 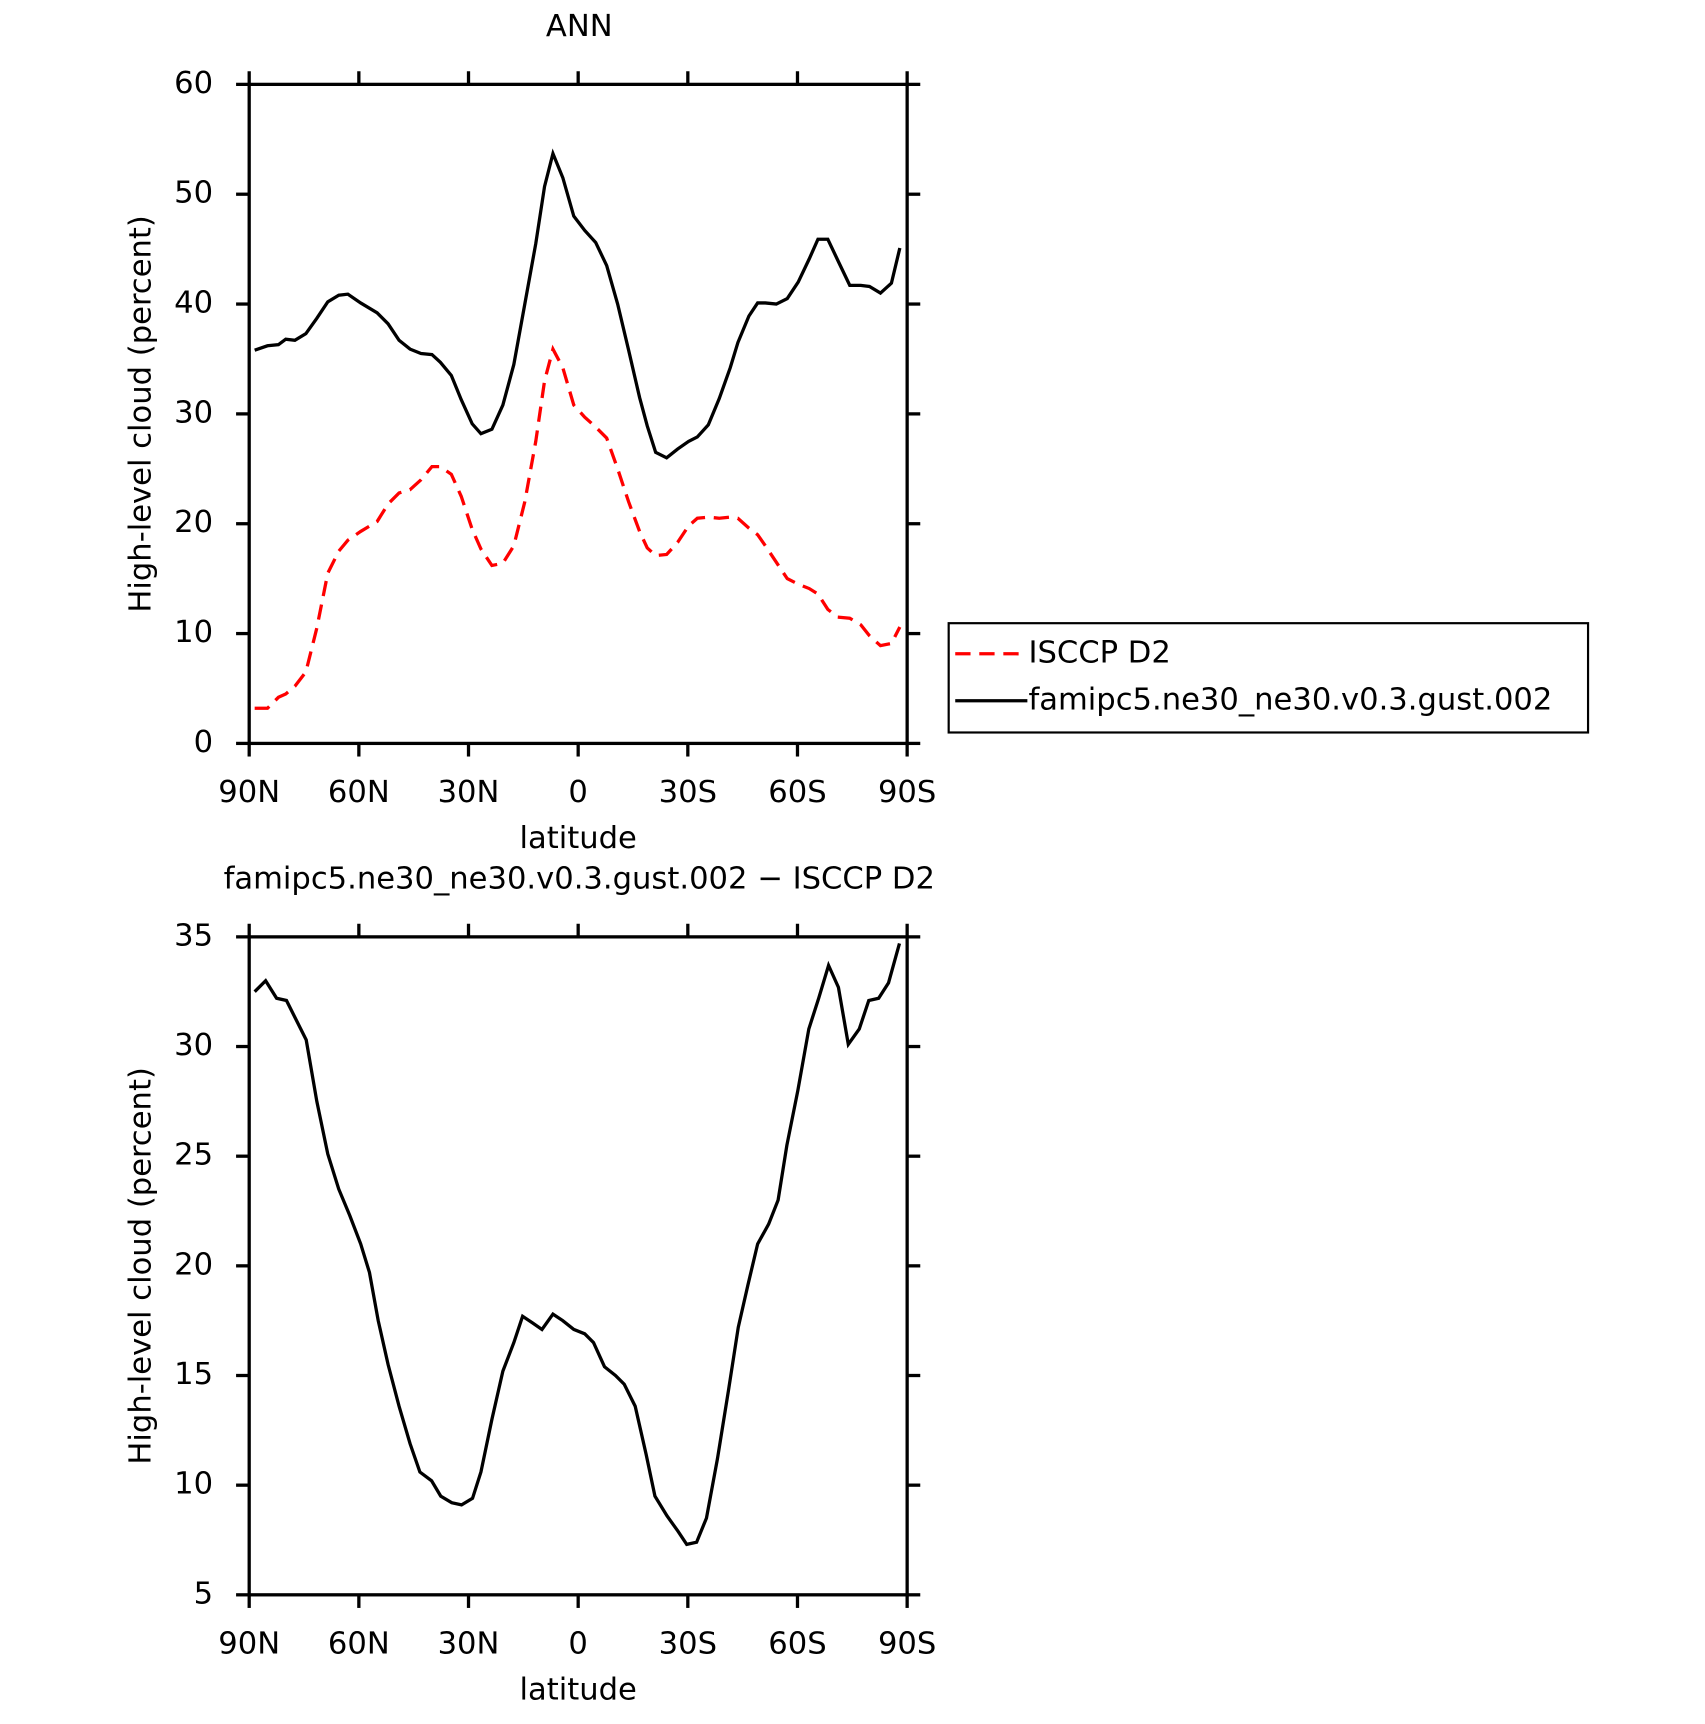 I want to click on y-tick-label: 5, so click(x=203, y=1593).